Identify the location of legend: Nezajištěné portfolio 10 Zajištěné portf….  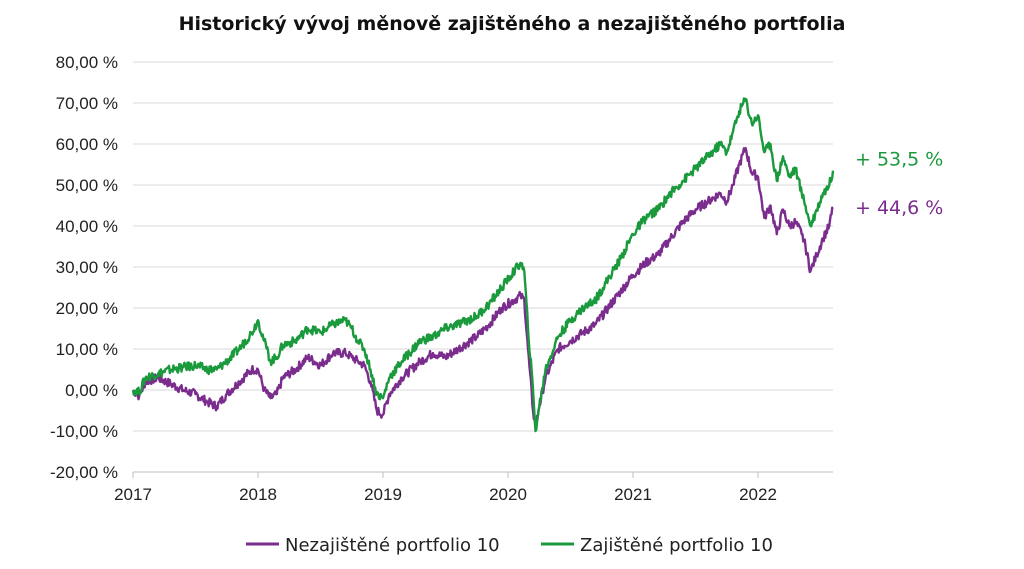
(509, 545).